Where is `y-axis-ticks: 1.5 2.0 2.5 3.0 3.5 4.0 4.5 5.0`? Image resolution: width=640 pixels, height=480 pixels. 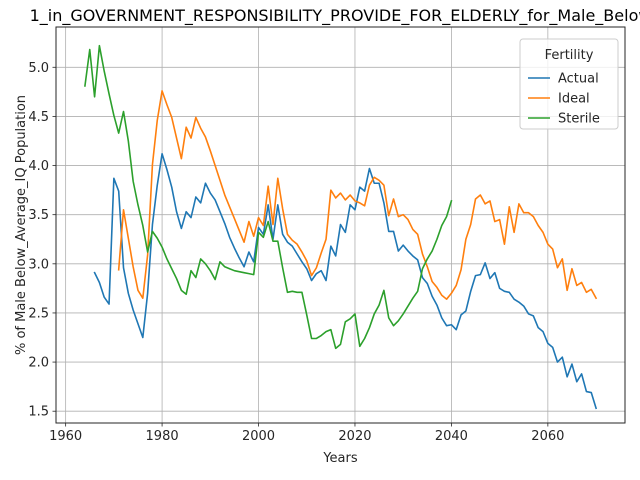 y-axis-ticks: 1.5 2.0 2.5 3.0 3.5 4.0 4.5 5.0 is located at coordinates (42, 240).